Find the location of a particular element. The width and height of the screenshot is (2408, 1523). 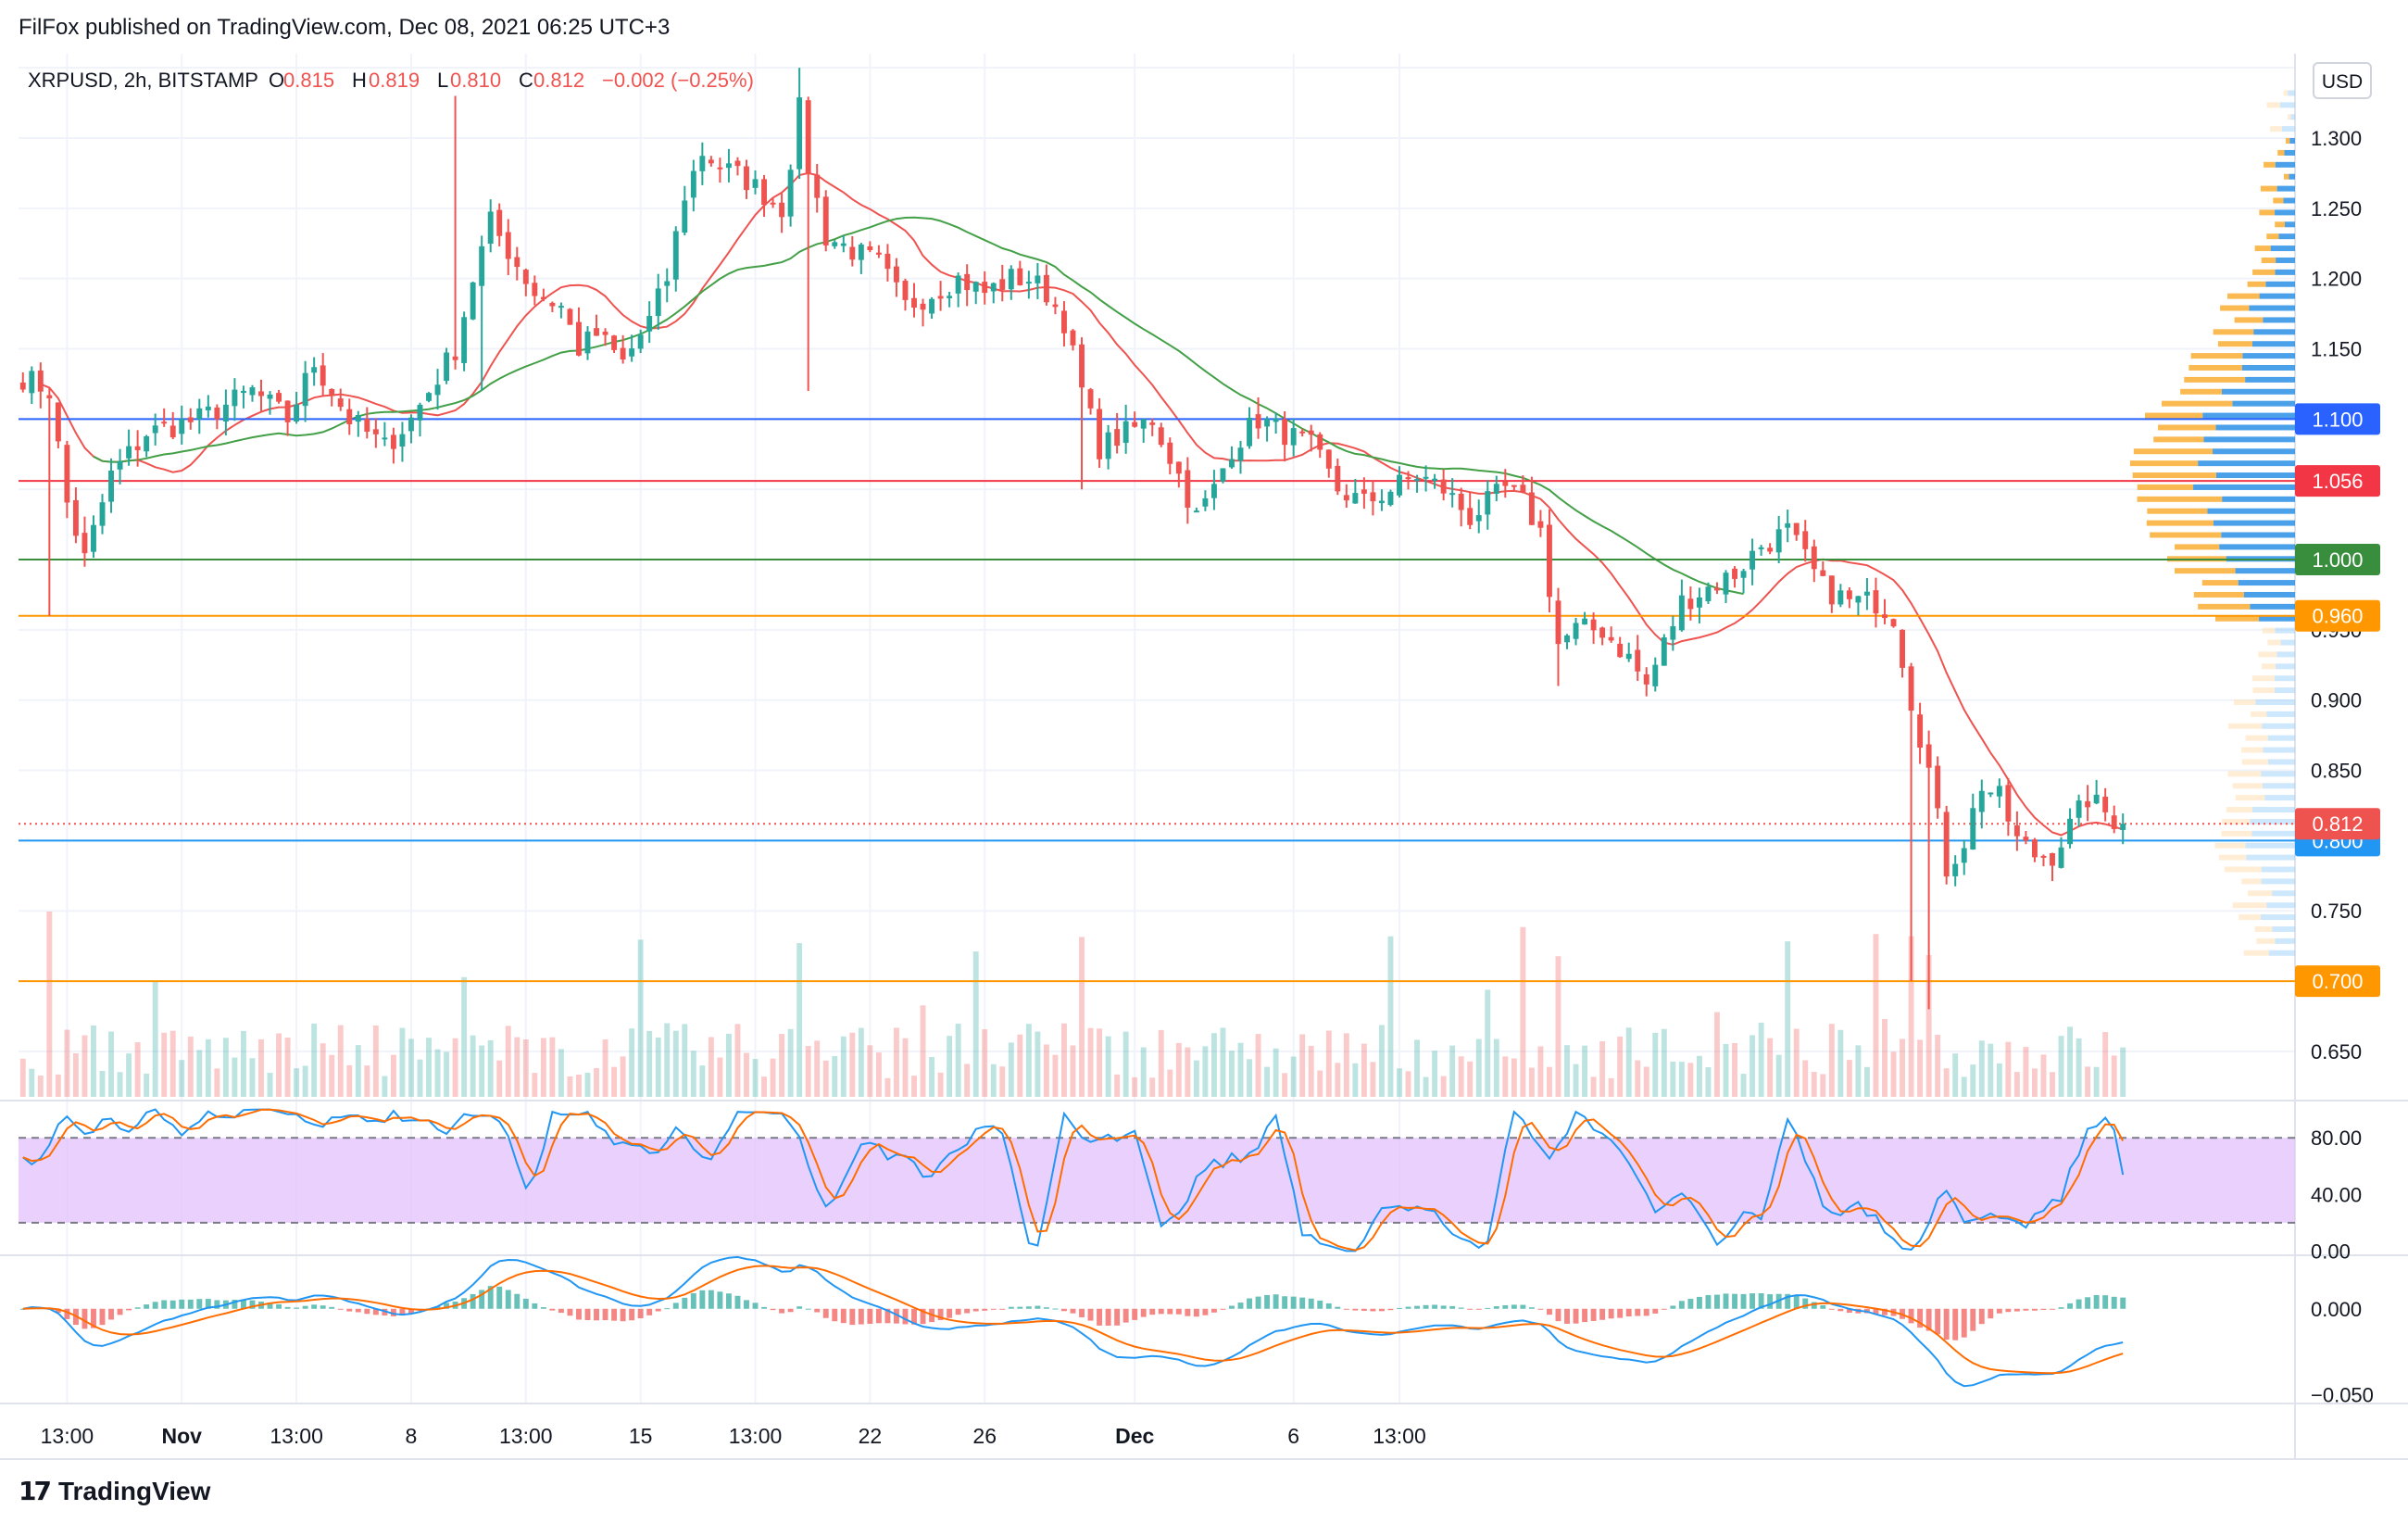

tradingview-logo: 17 TradingView is located at coordinates (114, 1491).